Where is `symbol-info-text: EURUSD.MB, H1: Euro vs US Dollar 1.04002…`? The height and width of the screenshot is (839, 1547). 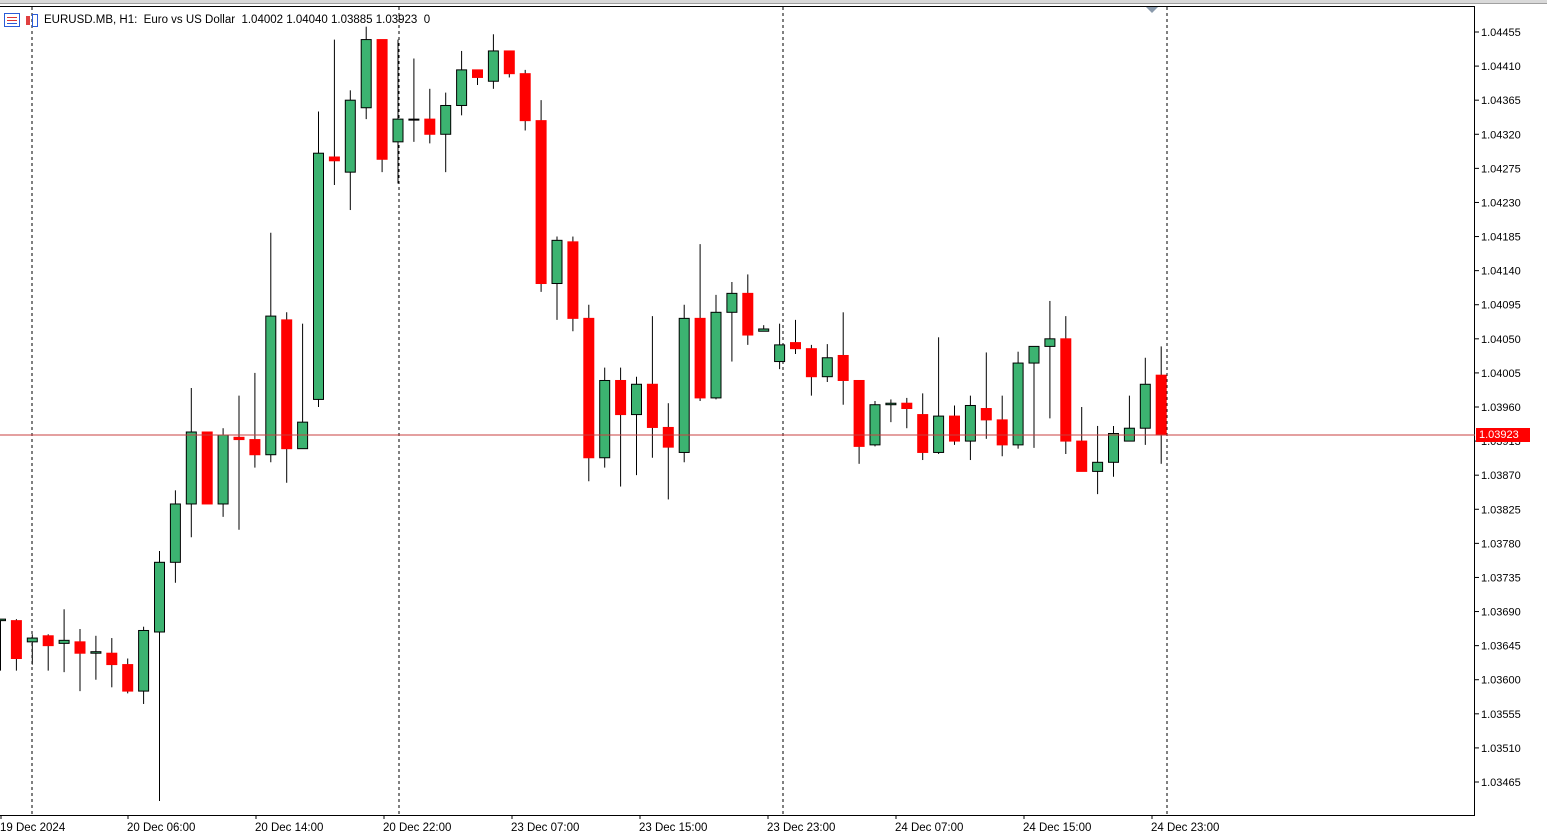
symbol-info-text: EURUSD.MB, H1: Euro vs US Dollar 1.04002… is located at coordinates (237, 20).